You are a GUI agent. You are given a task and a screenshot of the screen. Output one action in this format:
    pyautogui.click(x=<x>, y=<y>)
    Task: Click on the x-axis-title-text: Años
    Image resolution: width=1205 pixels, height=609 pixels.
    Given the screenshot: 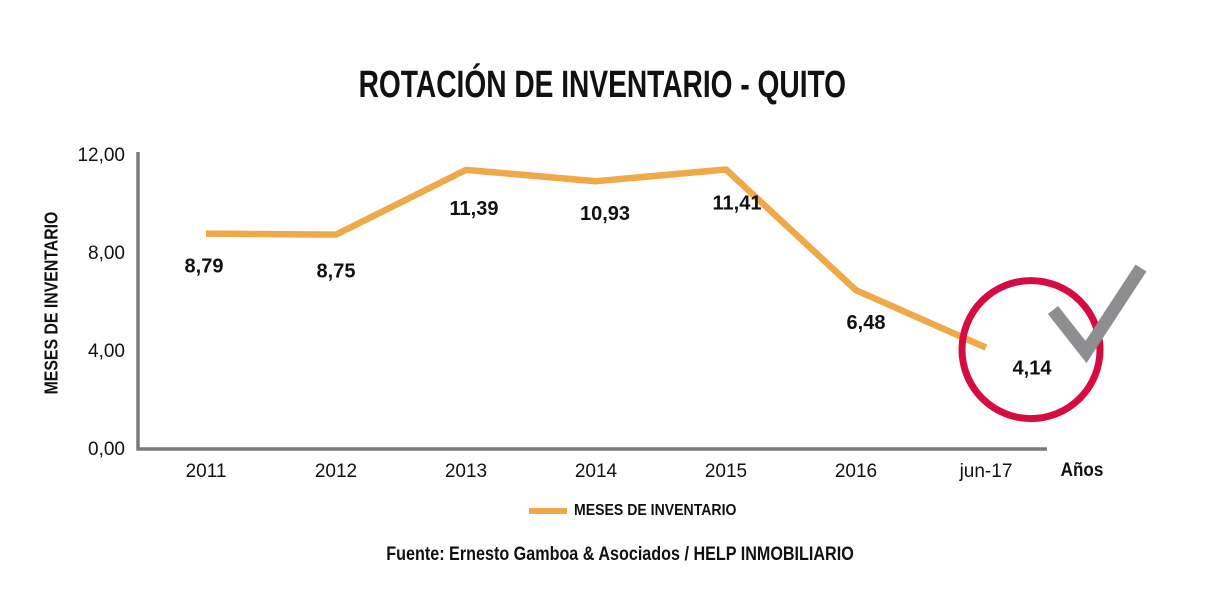 What is the action you would take?
    pyautogui.click(x=1082, y=470)
    